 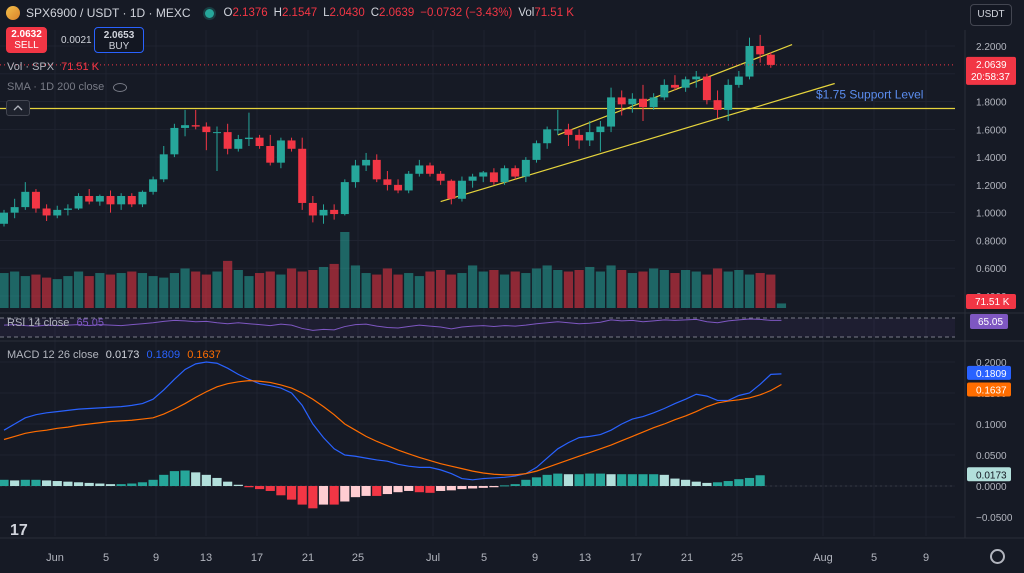 I want to click on chevron-up-icon, so click(x=18, y=108).